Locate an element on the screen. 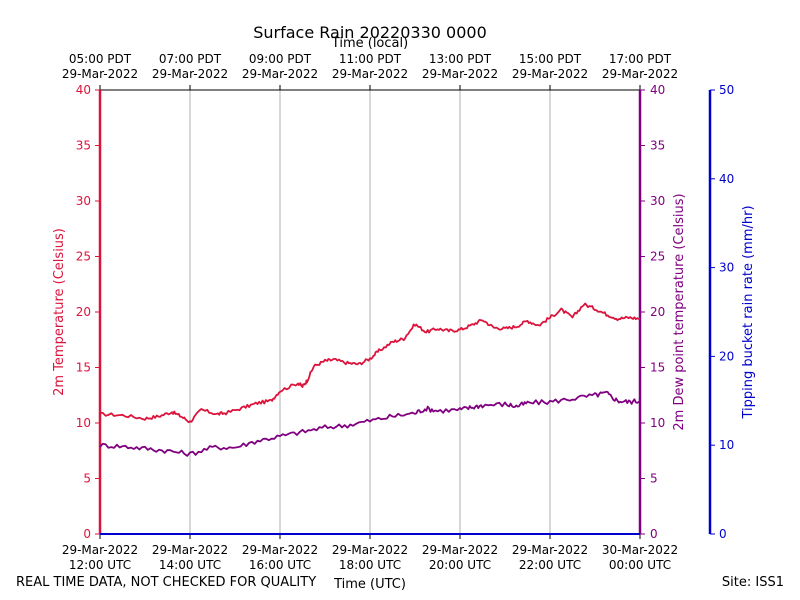 This screenshot has height=600, width=800. dewpoint-tick-label: 25 is located at coordinates (657, 257).